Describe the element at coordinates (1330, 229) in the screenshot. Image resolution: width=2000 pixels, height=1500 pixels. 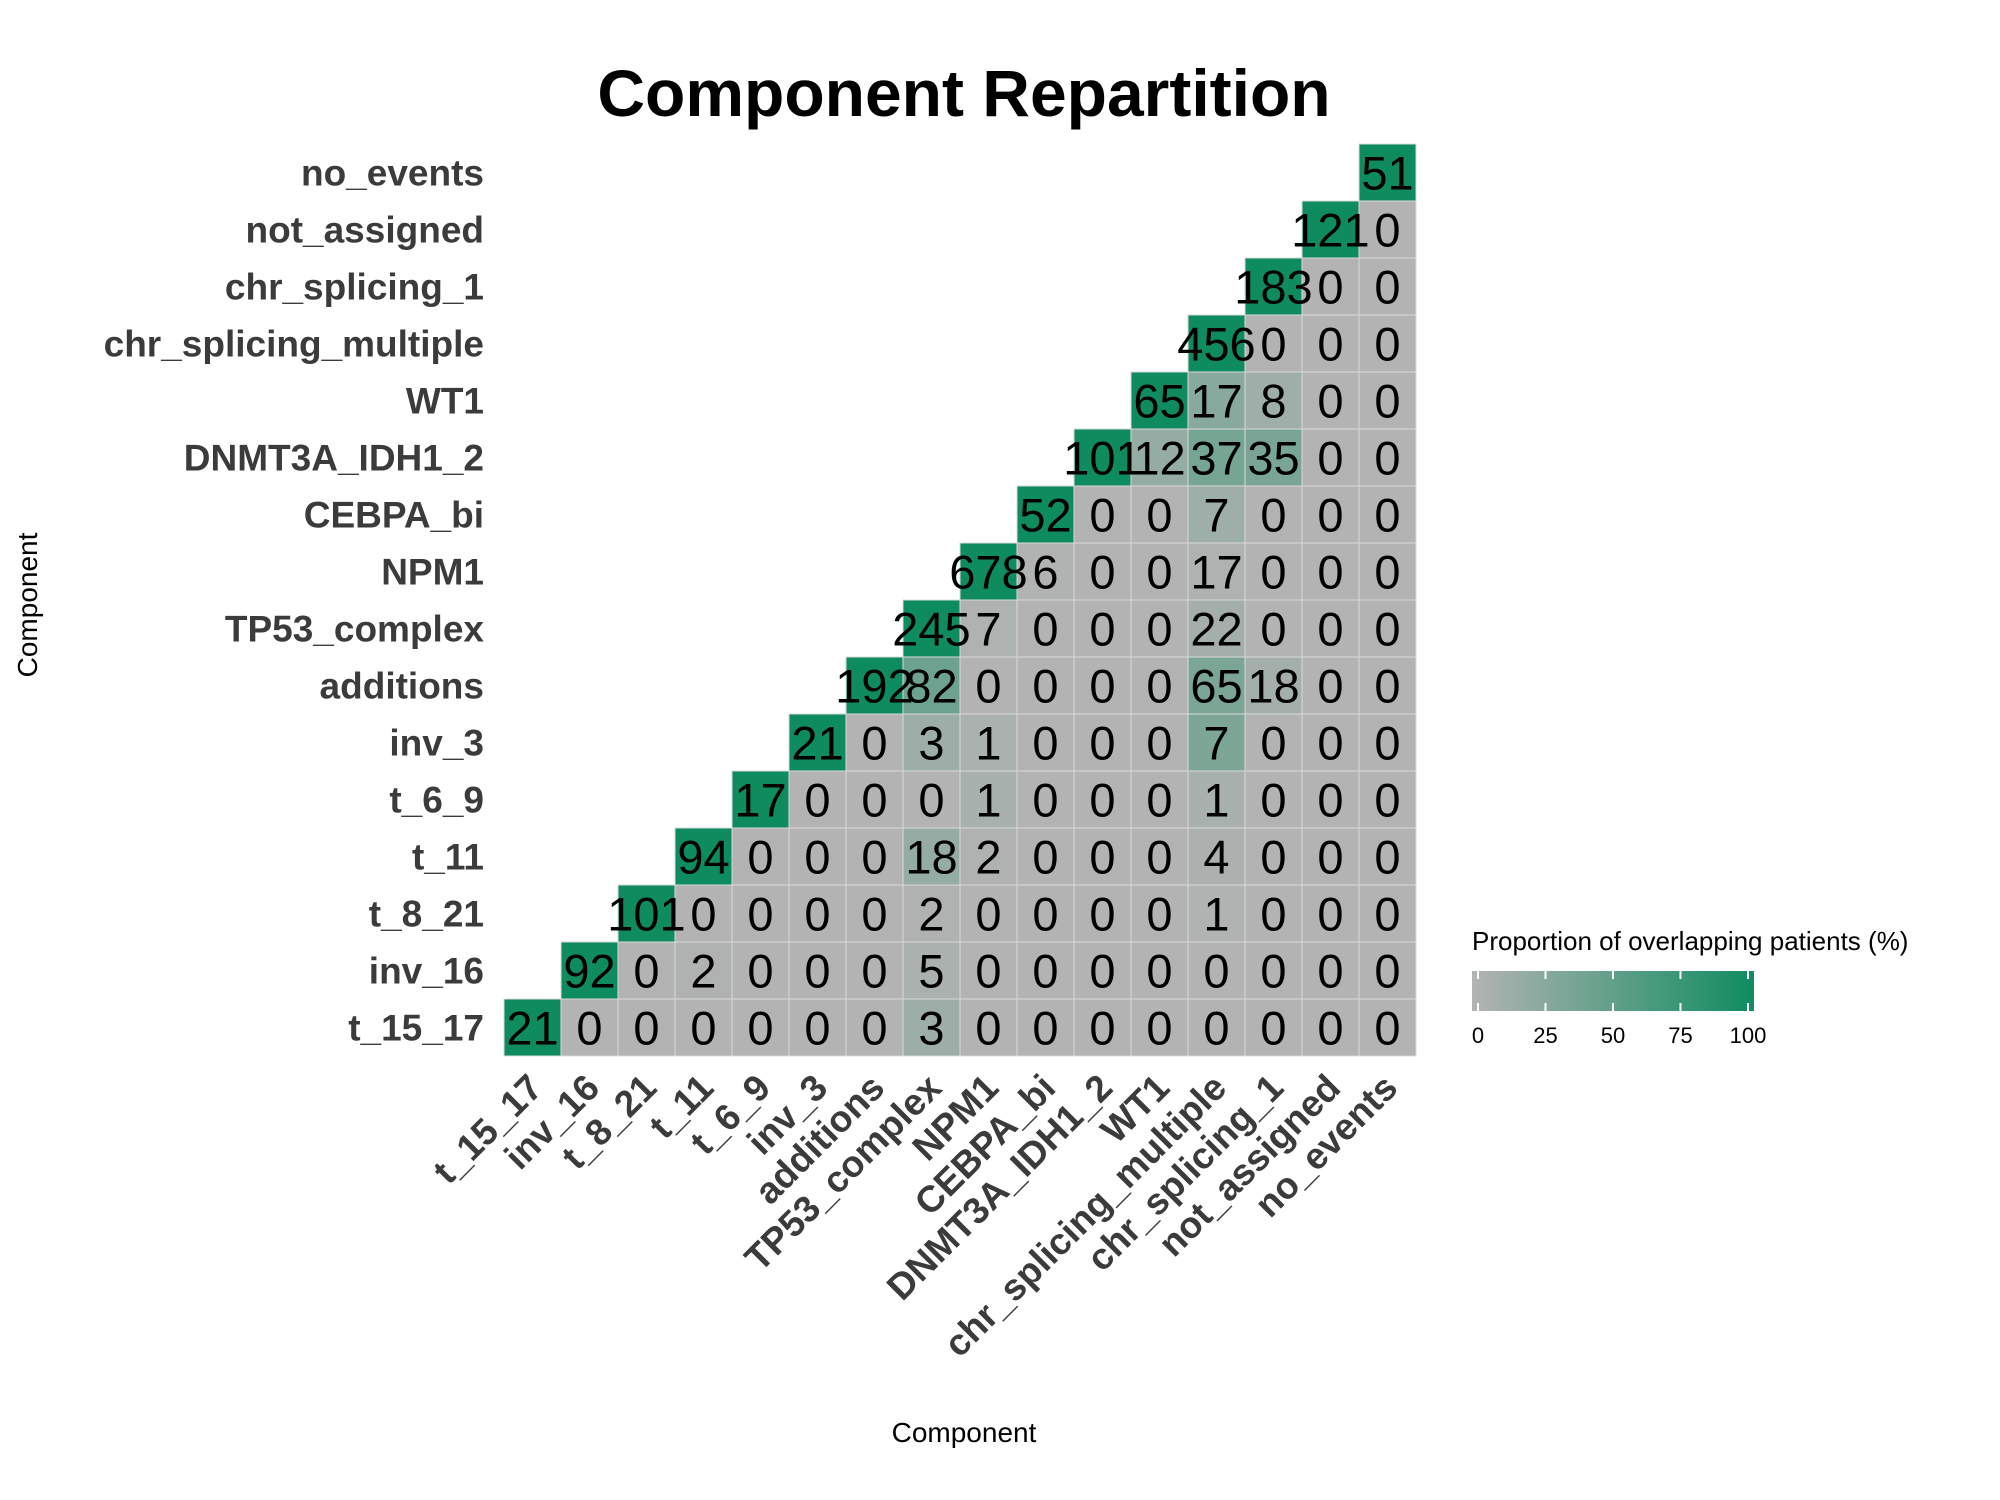
I see `heatmap-cell-not-assigned-not-assigned` at that location.